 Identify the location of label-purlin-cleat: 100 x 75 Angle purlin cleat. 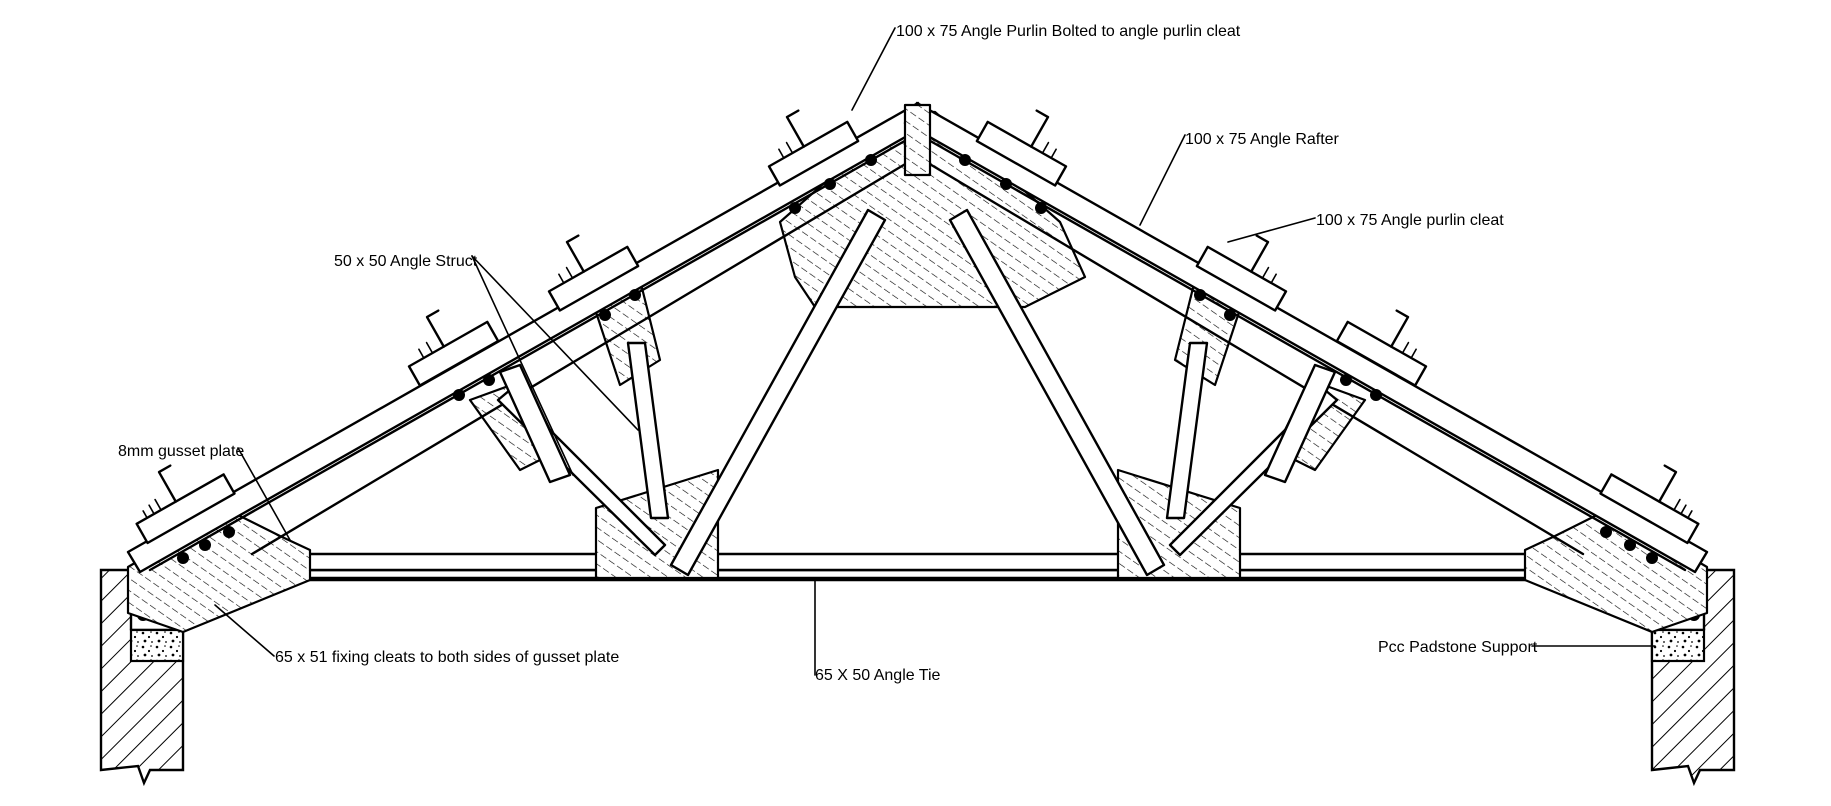
(1410, 220).